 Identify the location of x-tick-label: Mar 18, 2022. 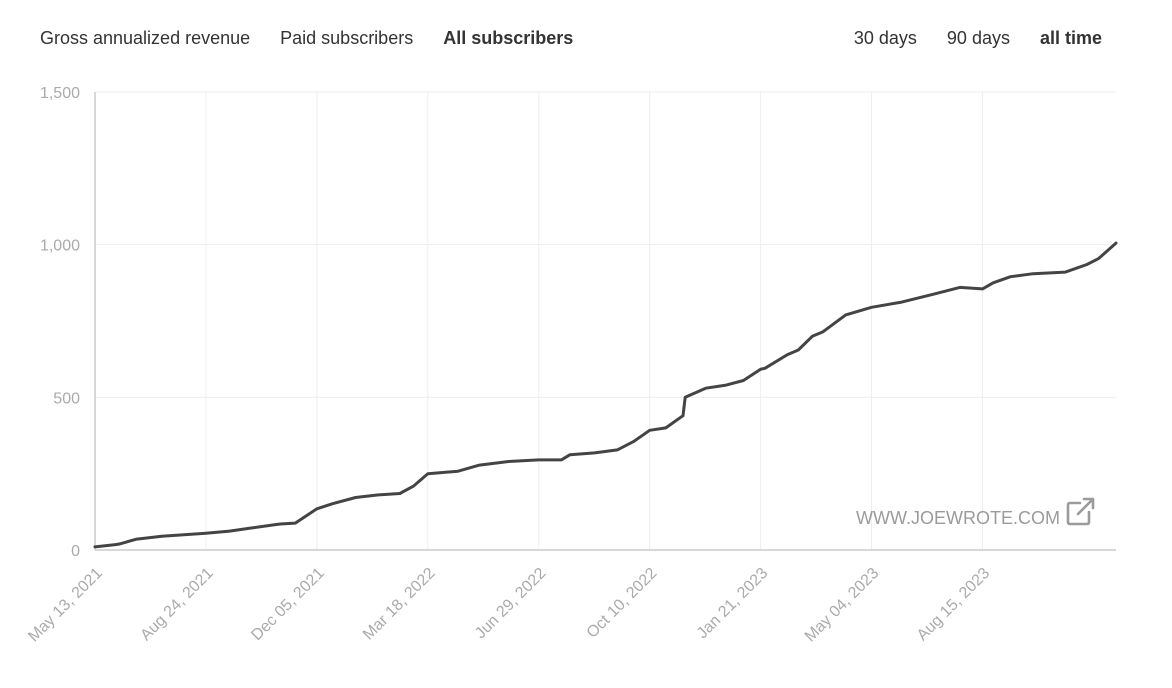
(399, 604).